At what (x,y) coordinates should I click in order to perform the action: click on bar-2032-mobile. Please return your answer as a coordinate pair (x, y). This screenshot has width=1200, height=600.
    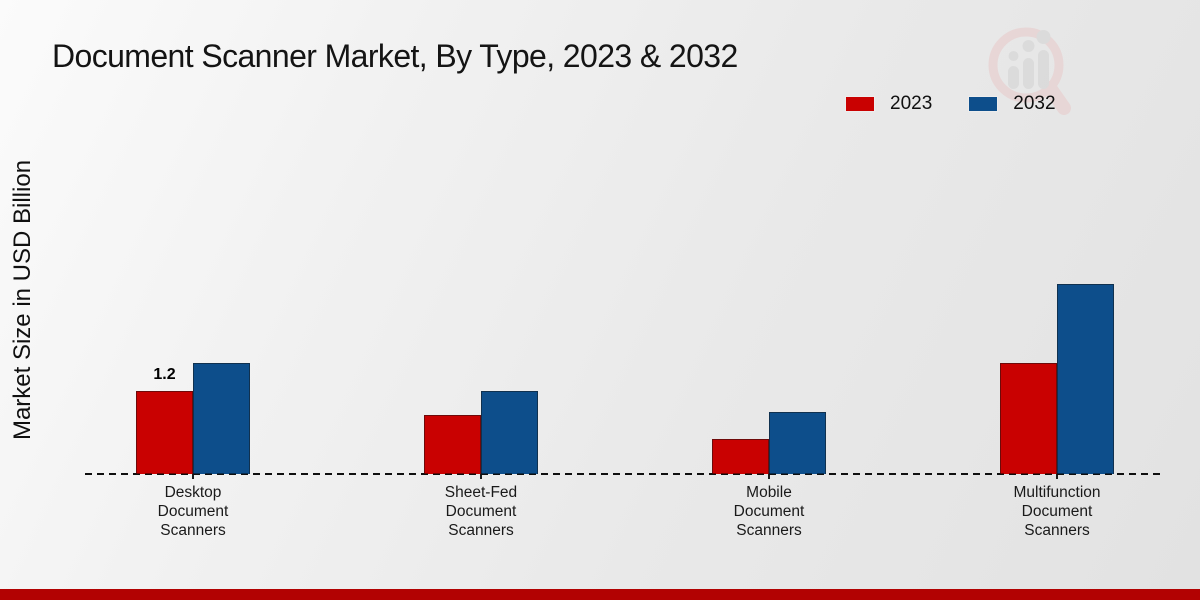
    Looking at the image, I should click on (797, 443).